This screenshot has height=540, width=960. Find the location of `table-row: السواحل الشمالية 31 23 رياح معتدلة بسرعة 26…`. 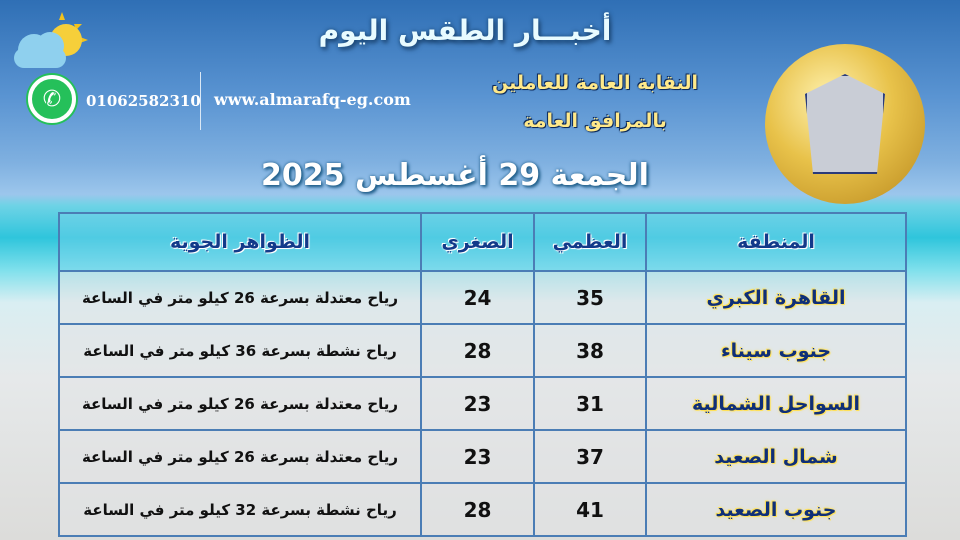

table-row: السواحل الشمالية 31 23 رياح معتدلة بسرعة 26… is located at coordinates (482, 403).